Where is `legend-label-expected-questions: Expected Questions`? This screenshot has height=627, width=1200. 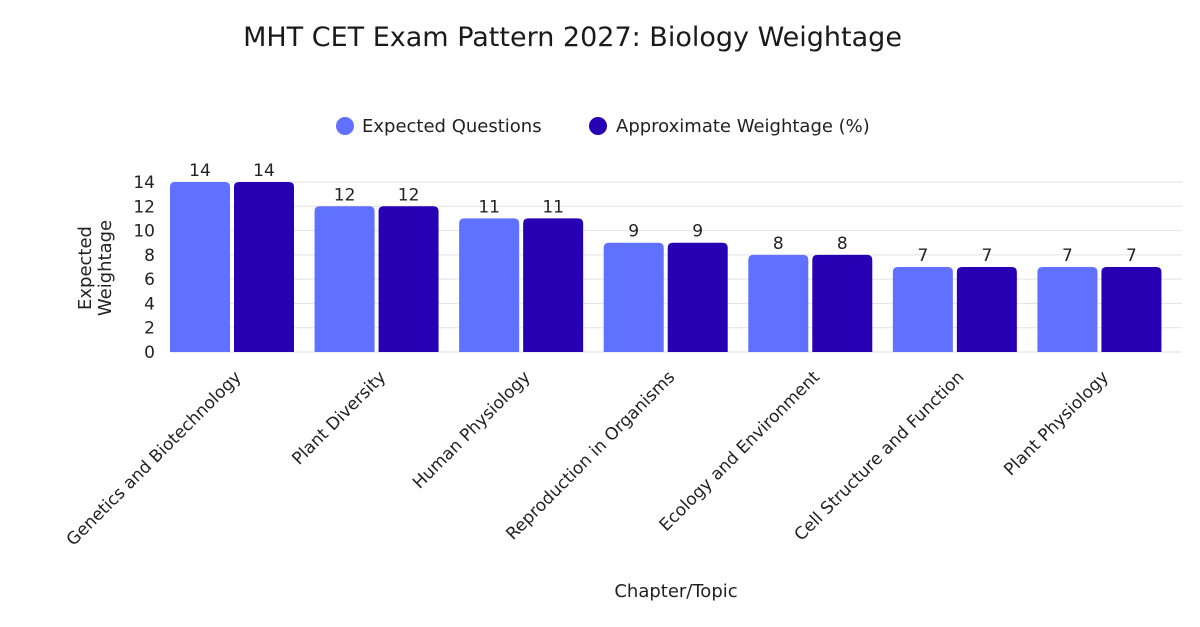
legend-label-expected-questions: Expected Questions is located at coordinates (452, 126).